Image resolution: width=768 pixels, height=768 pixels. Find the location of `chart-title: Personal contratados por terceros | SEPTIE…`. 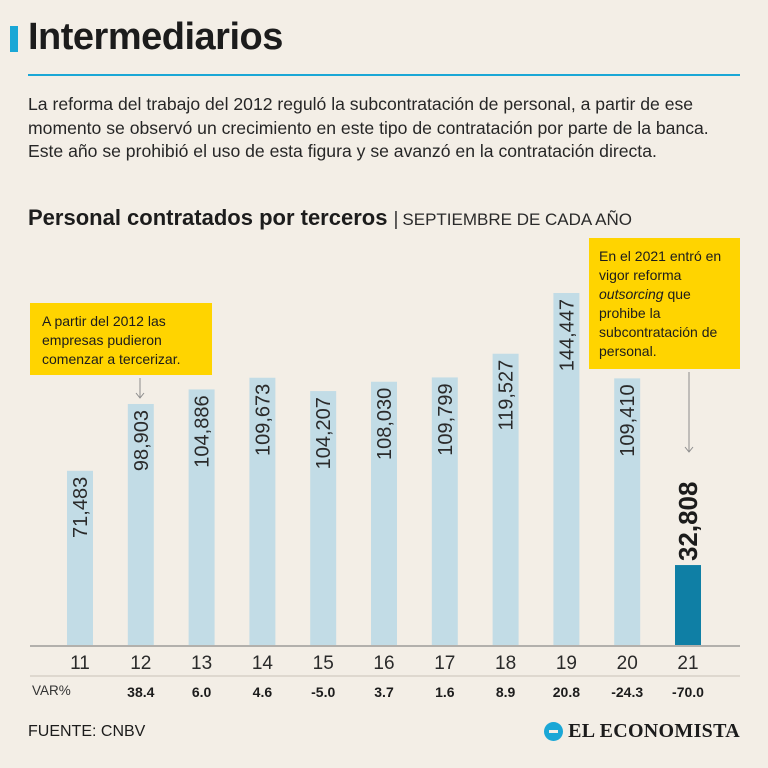

chart-title: Personal contratados por terceros | SEPTIE… is located at coordinates (330, 218).